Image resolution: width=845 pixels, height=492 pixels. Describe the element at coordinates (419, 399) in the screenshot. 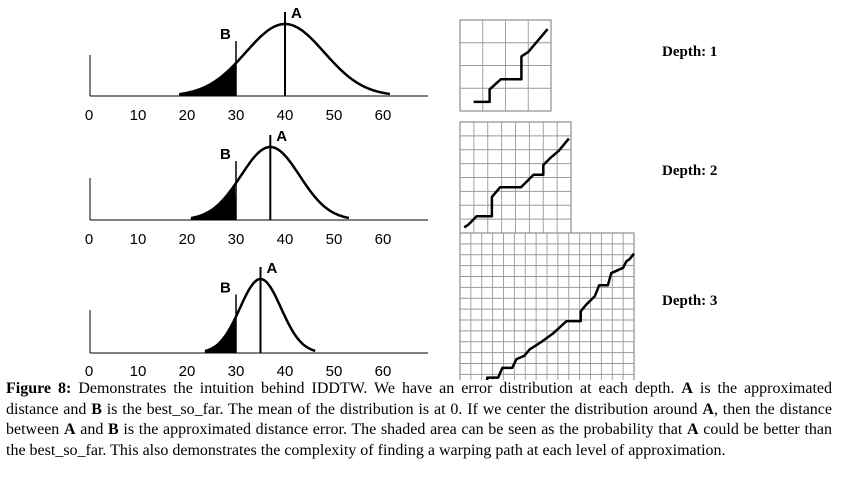

I see `caption-fragment: is the approximated distance and` at that location.